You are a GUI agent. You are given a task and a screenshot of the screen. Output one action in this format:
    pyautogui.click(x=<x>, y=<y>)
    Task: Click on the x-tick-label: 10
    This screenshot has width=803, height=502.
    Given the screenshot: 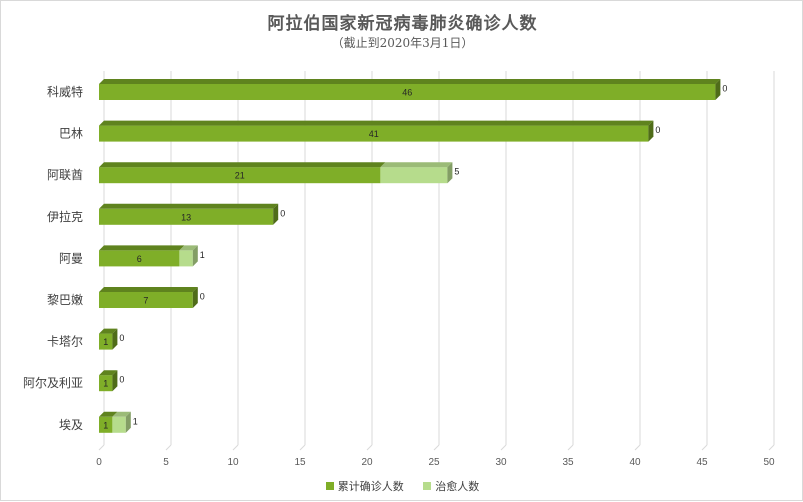 What is the action you would take?
    pyautogui.click(x=233, y=462)
    